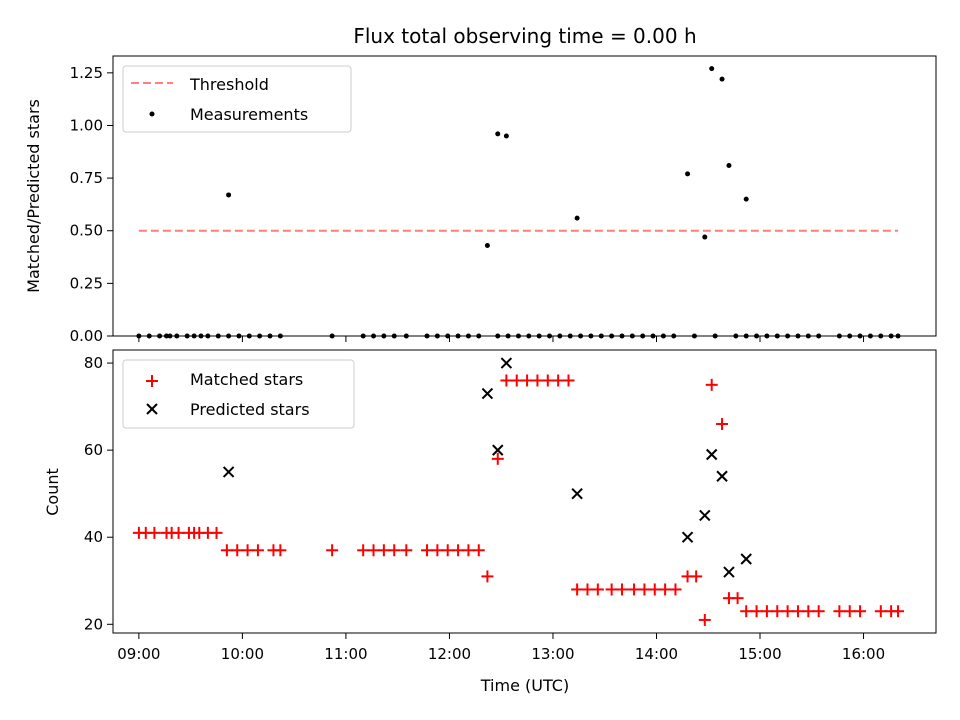 This screenshot has width=960, height=720. I want to click on top-legend: Threshold Measurements, so click(237, 99).